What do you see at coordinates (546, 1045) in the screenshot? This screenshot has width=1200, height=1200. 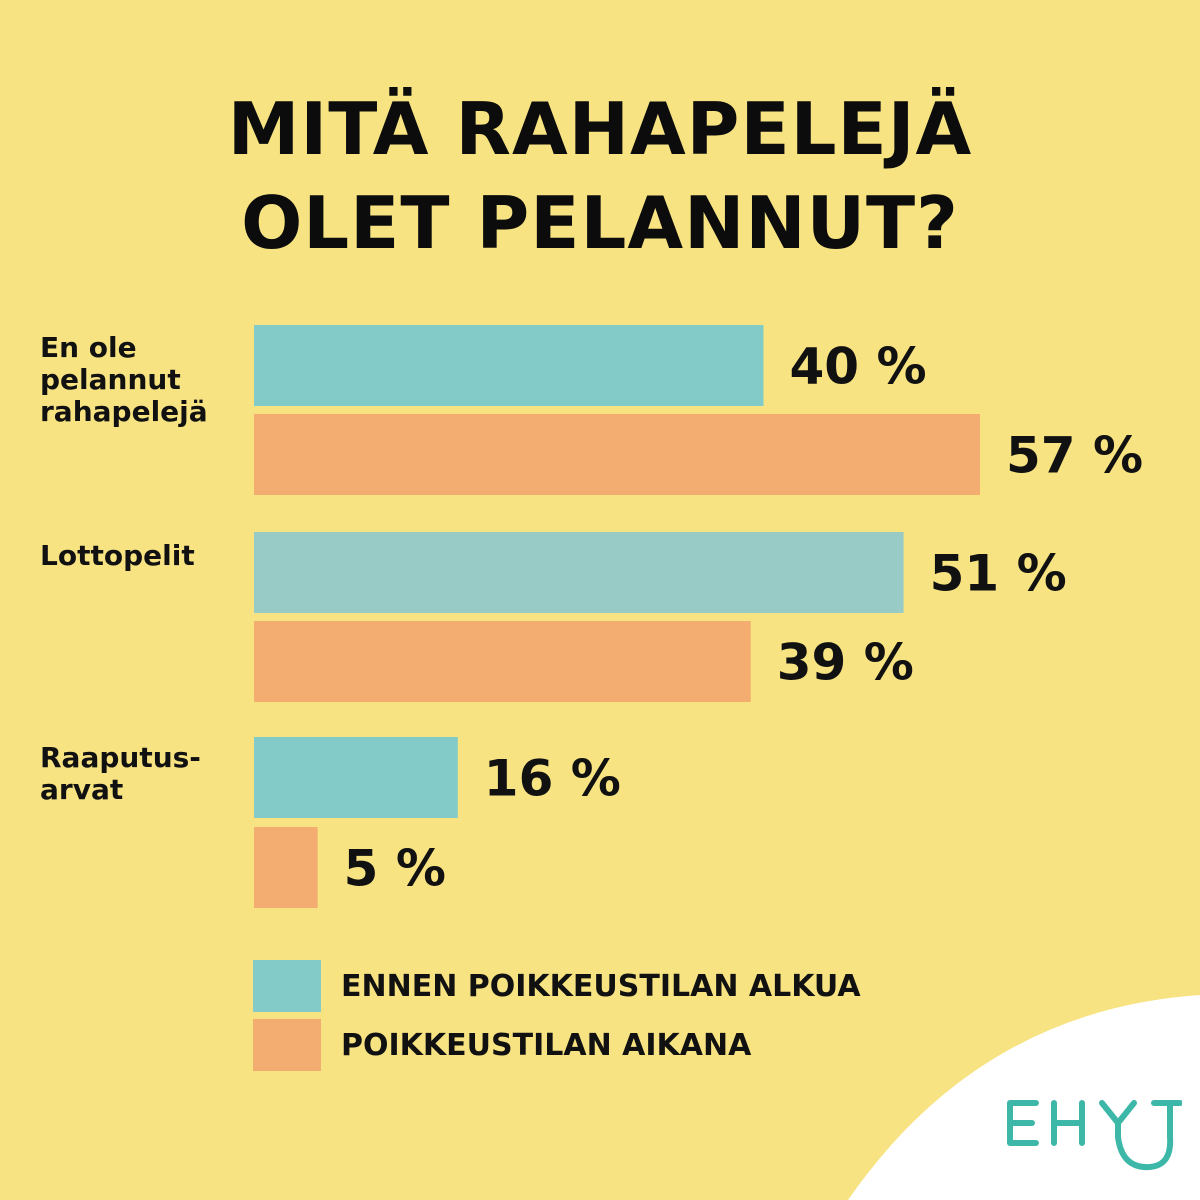 I see `legend-label-during: POIKKEUSTILAN AIKANA` at bounding box center [546, 1045].